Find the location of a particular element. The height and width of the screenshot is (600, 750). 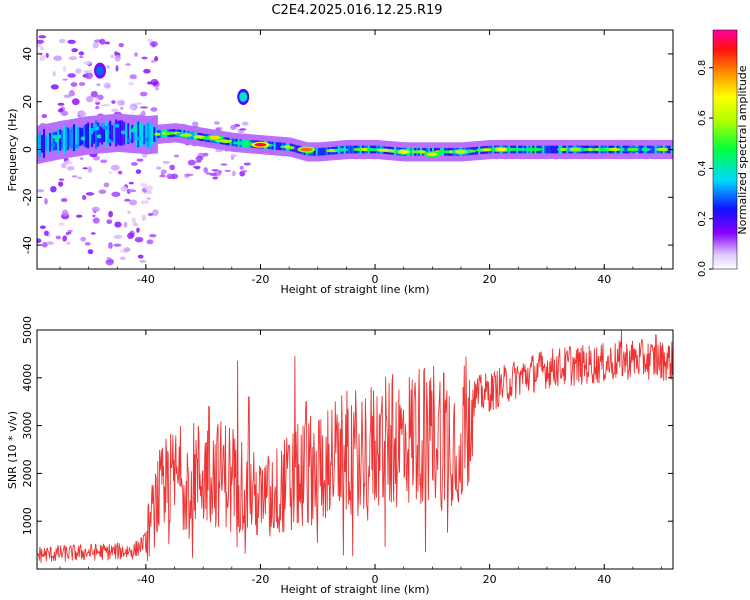

colorbar-frame is located at coordinates (725, 149).